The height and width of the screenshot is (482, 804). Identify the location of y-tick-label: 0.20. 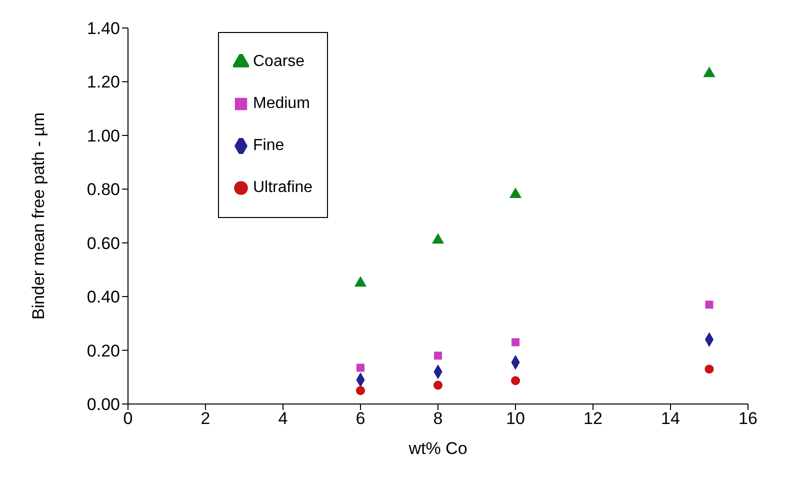
(103, 350).